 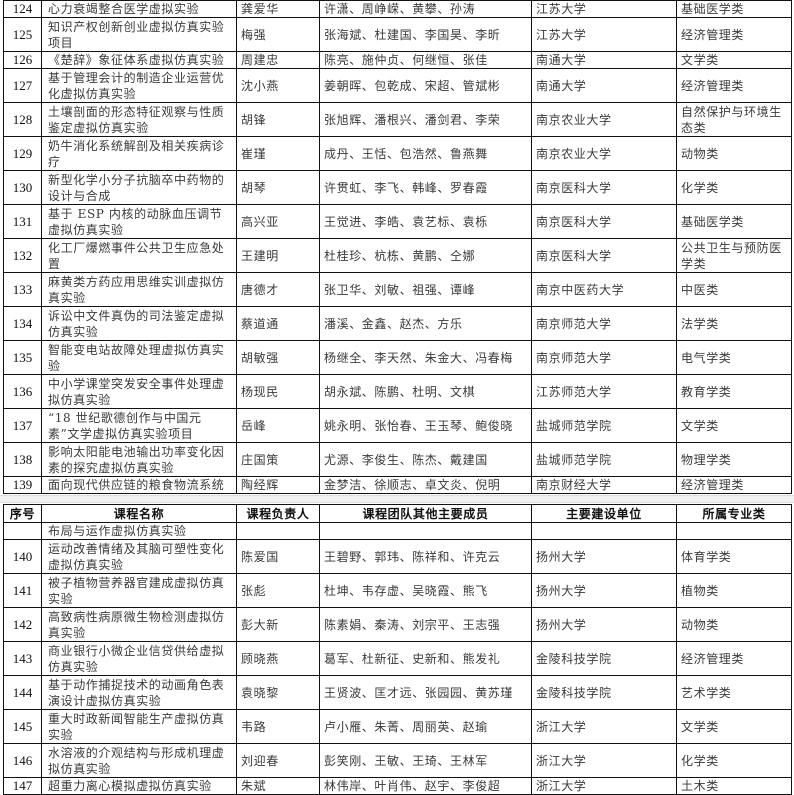 What do you see at coordinates (22, 513) in the screenshot?
I see `header-no: 序号` at bounding box center [22, 513].